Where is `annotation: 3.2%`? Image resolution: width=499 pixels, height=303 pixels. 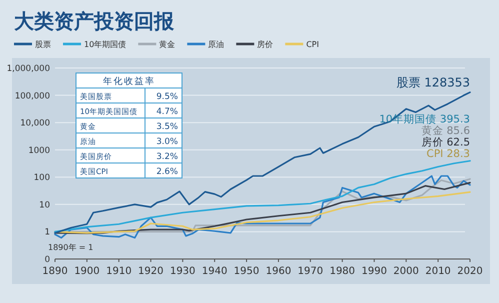 annotation: 3.2% is located at coordinates (167, 157).